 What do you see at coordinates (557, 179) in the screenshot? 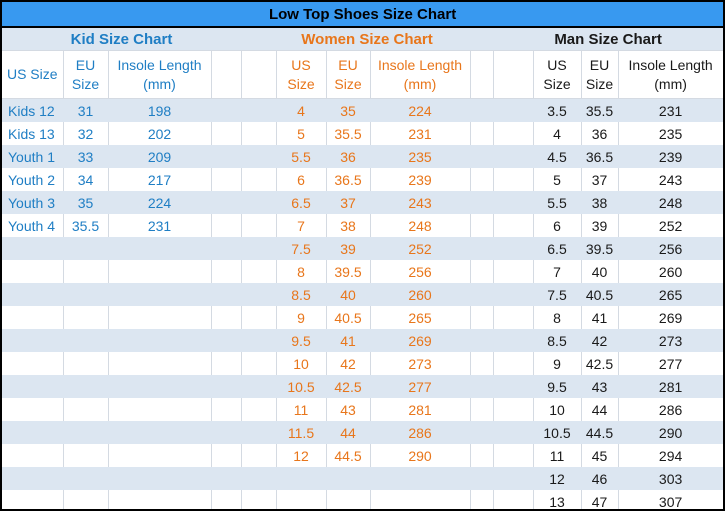
I see `cell-man-us: 5` at bounding box center [557, 179].